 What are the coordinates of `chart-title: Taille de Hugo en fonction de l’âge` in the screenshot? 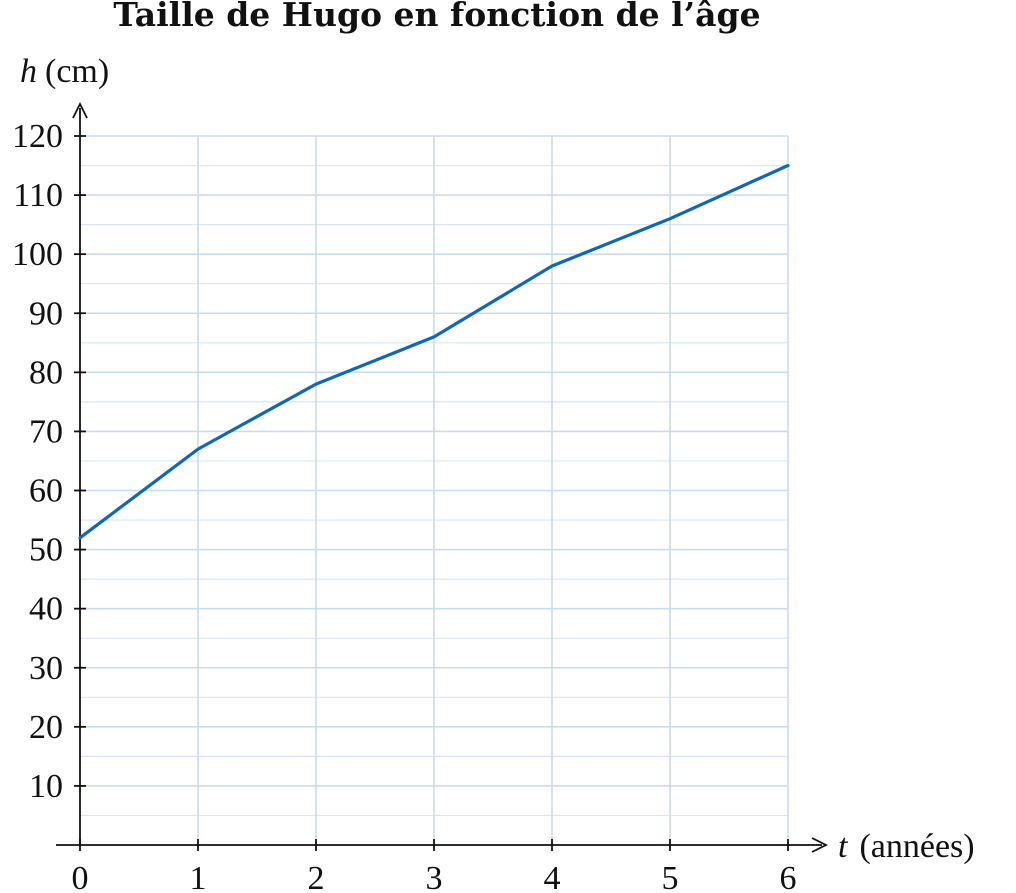 It's located at (436, 17).